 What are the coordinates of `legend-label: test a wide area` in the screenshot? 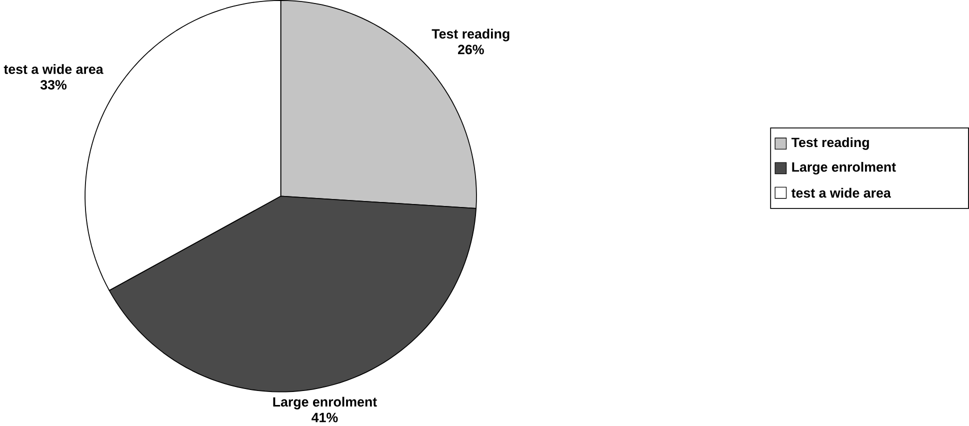 It's located at (841, 193).